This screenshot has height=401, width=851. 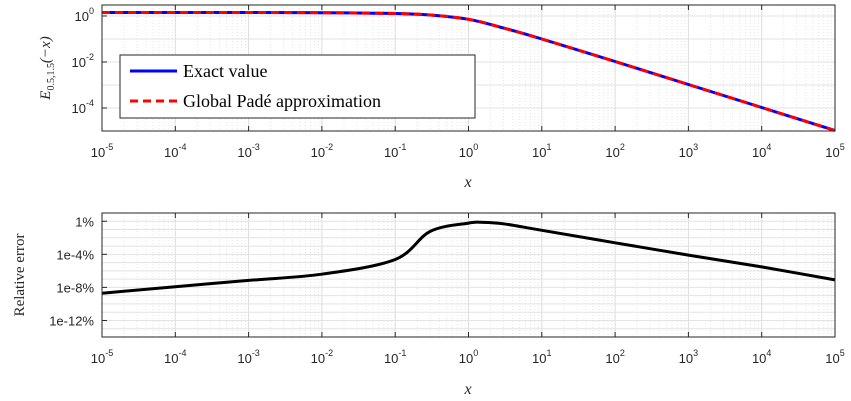 I want to click on top-y-axis-label: E0.5,1.5(−x), so click(x=47, y=68).